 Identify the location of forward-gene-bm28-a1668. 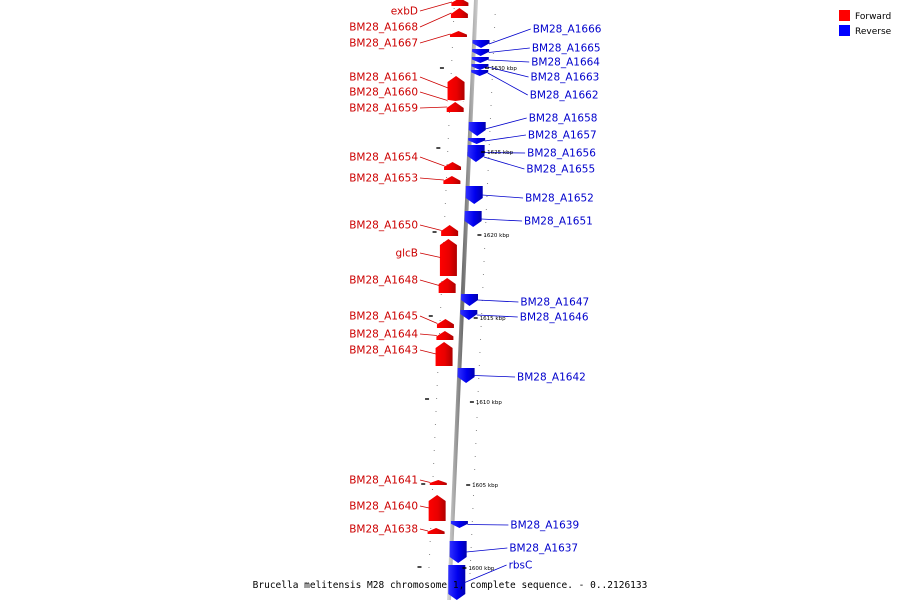
(459, 13).